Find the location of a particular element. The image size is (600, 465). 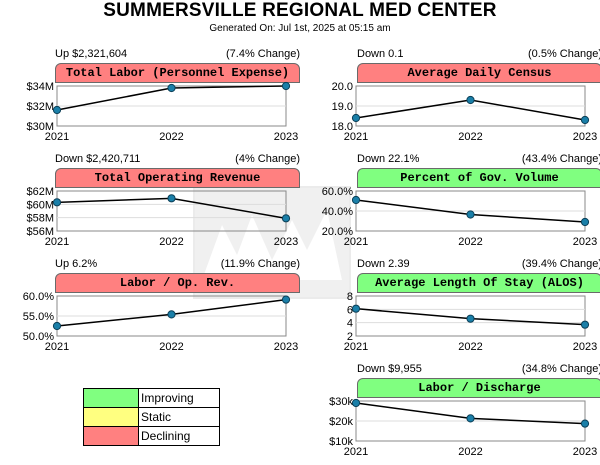

kpi-summary: Up 6.2% (11.9% Change) is located at coordinates (177, 265).